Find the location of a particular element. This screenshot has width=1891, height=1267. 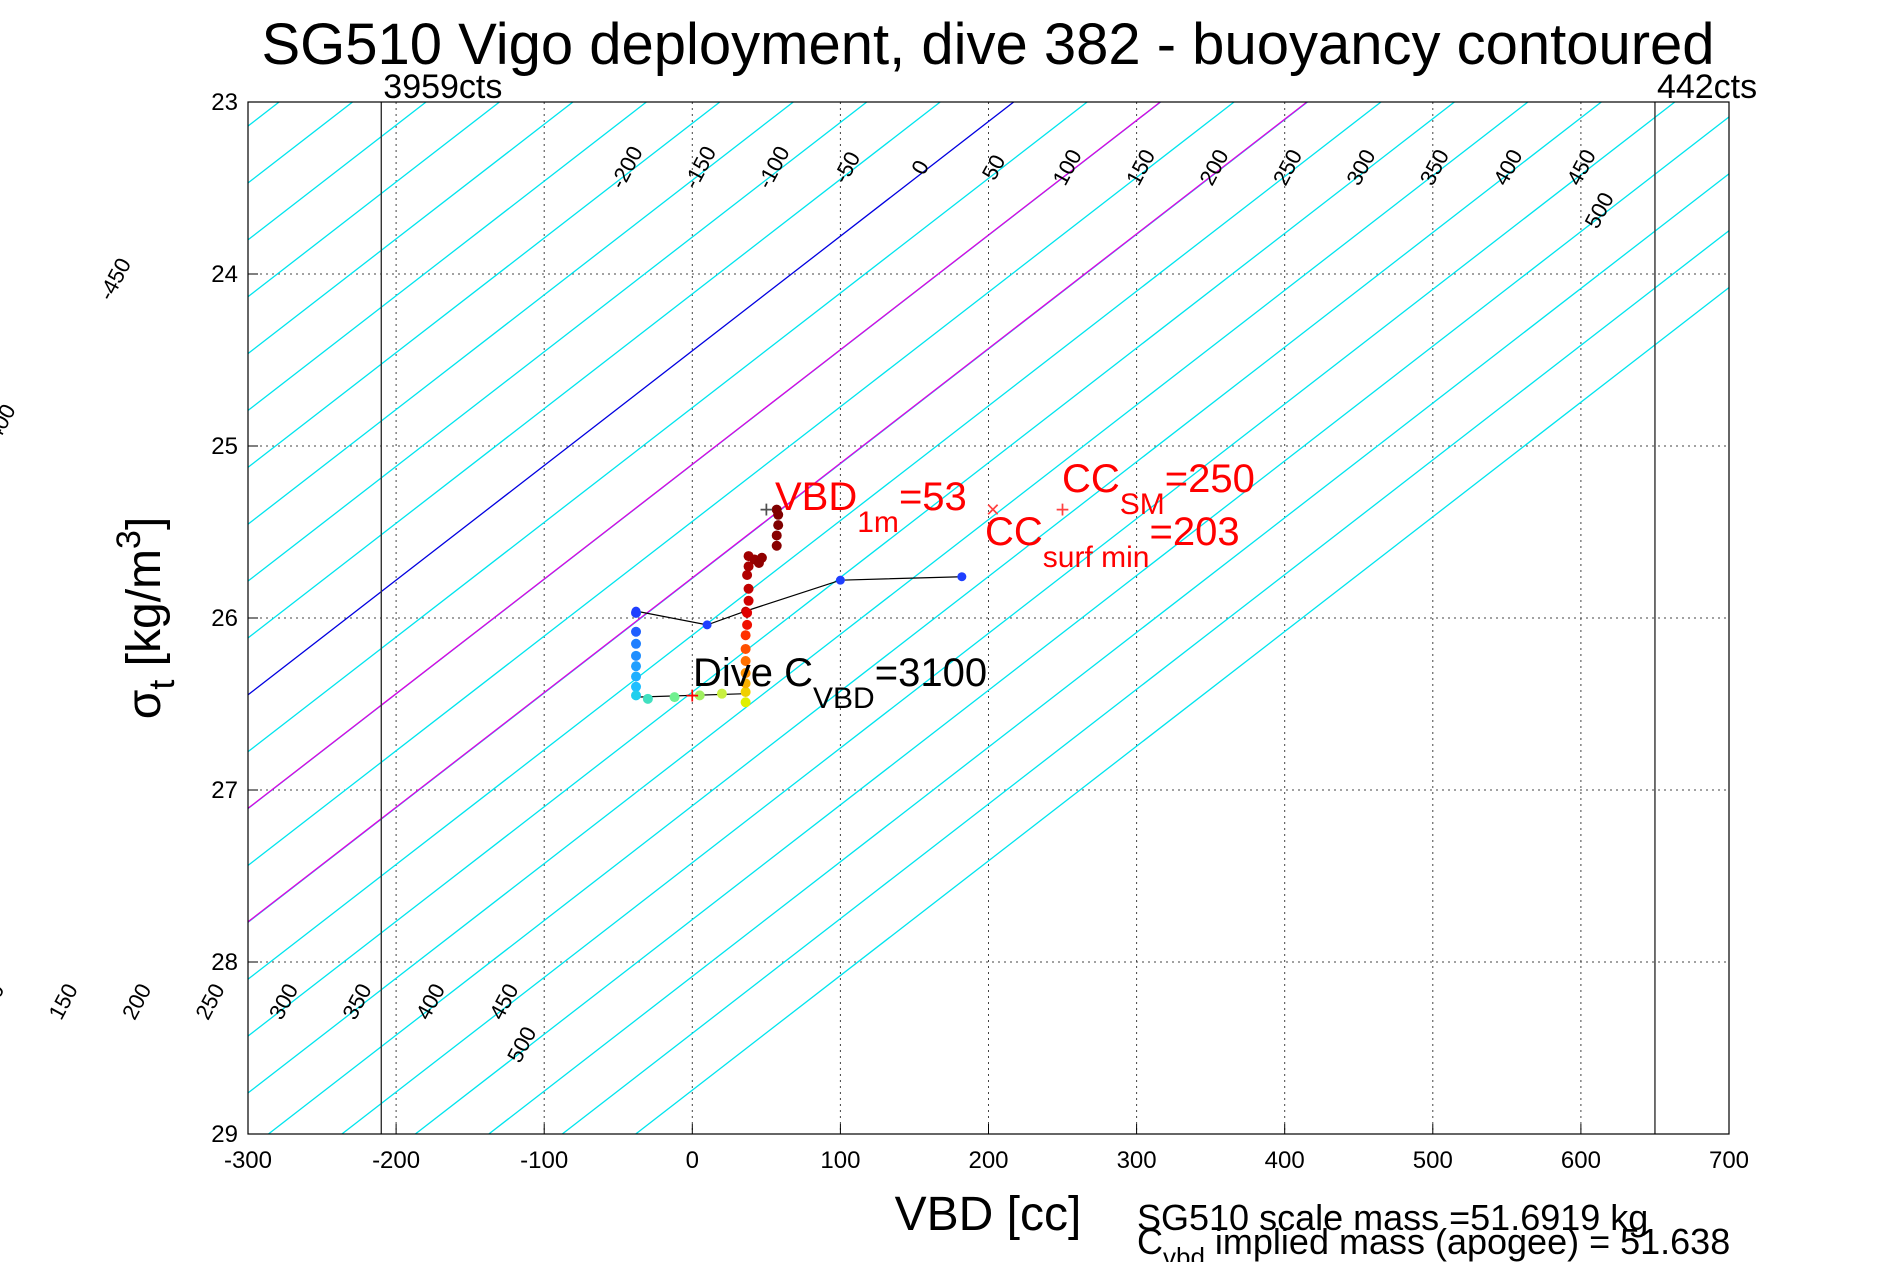

x-tick-label: 700 is located at coordinates (1729, 1160).